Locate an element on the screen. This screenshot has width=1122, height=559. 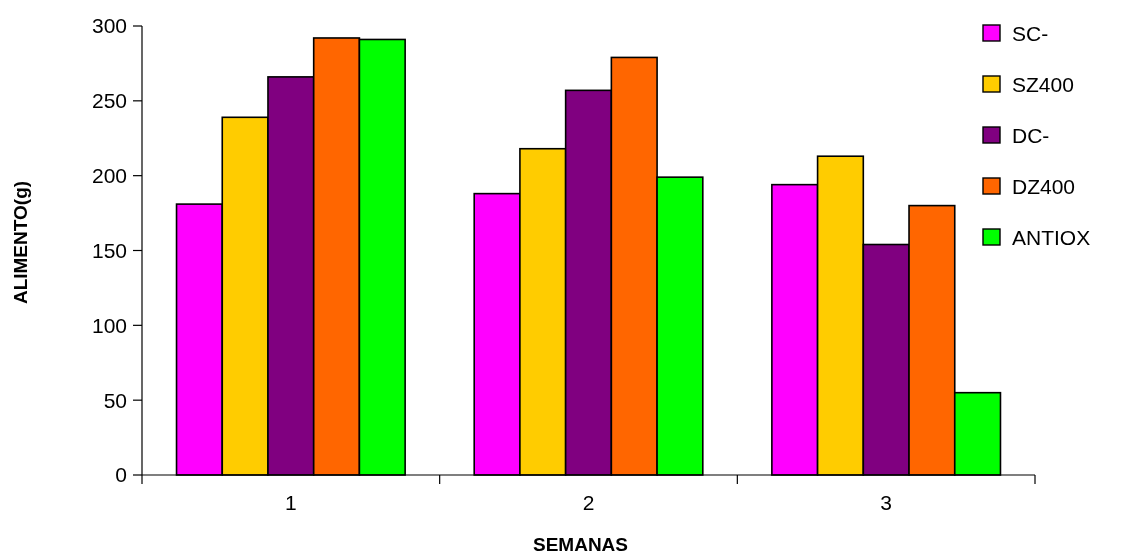
legend-label: DZ400 is located at coordinates (1044, 186).